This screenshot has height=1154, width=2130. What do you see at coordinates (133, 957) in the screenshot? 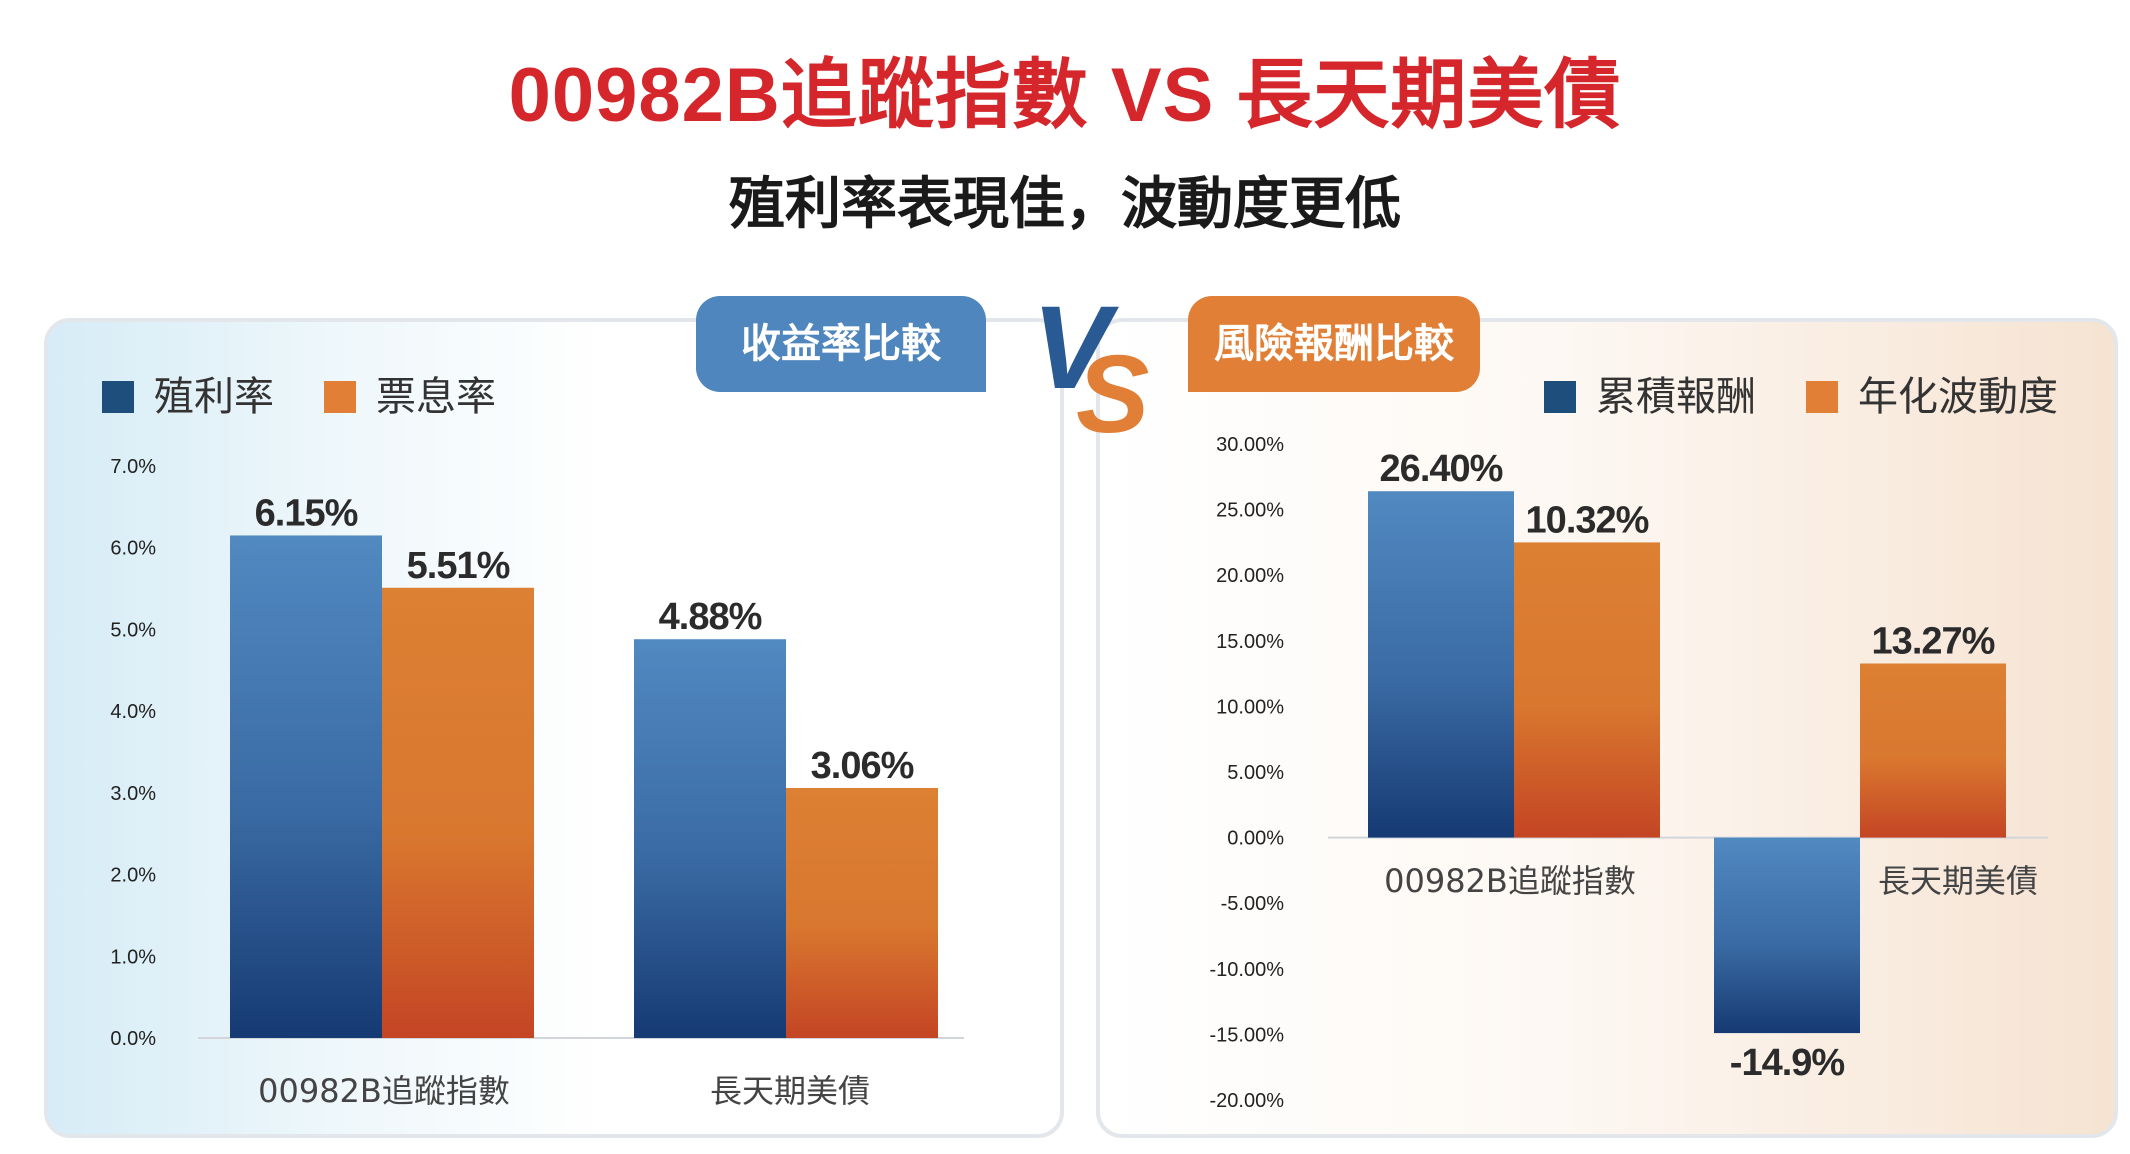
I see `y-tick-label: 1.0%` at bounding box center [133, 957].